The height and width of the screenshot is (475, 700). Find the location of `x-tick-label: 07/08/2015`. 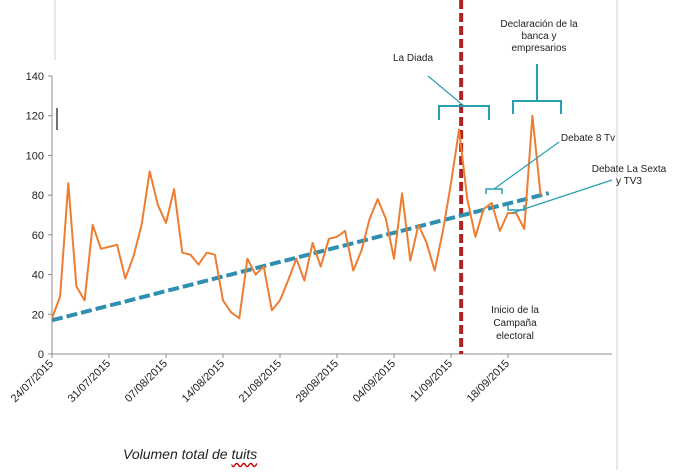

x-tick-label: 07/08/2015 is located at coordinates (146, 381).